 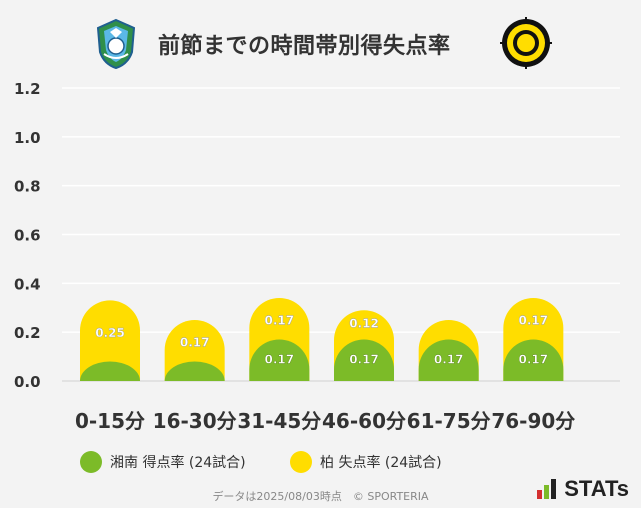 I want to click on y-tick-label: 0.4, so click(x=27, y=284).